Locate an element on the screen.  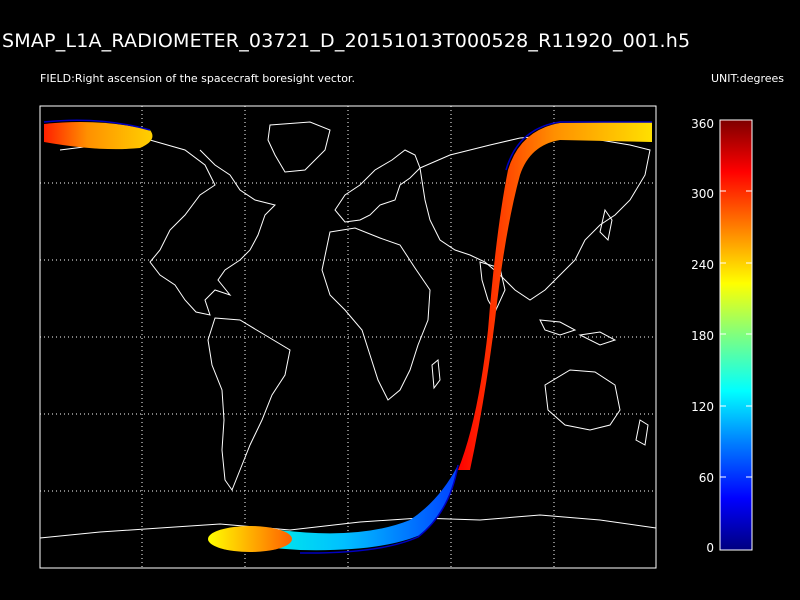
swath-north-edge is located at coordinates (97, 125).